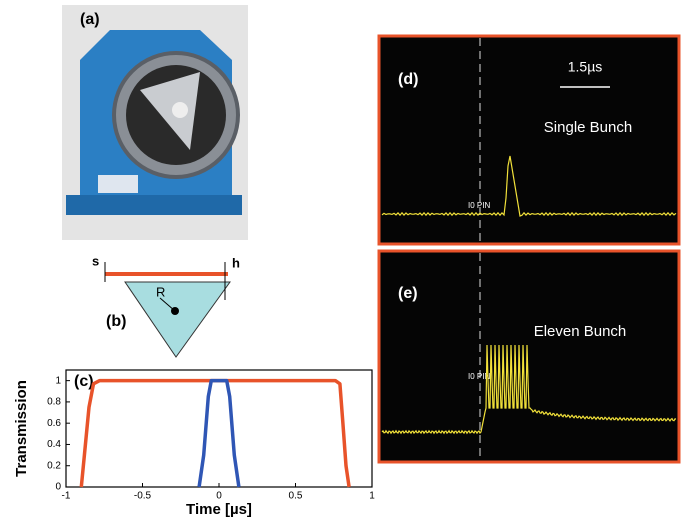 This screenshot has width=684, height=521. Describe the element at coordinates (588, 127) in the screenshot. I see `scope-title: Single Bunch` at that location.